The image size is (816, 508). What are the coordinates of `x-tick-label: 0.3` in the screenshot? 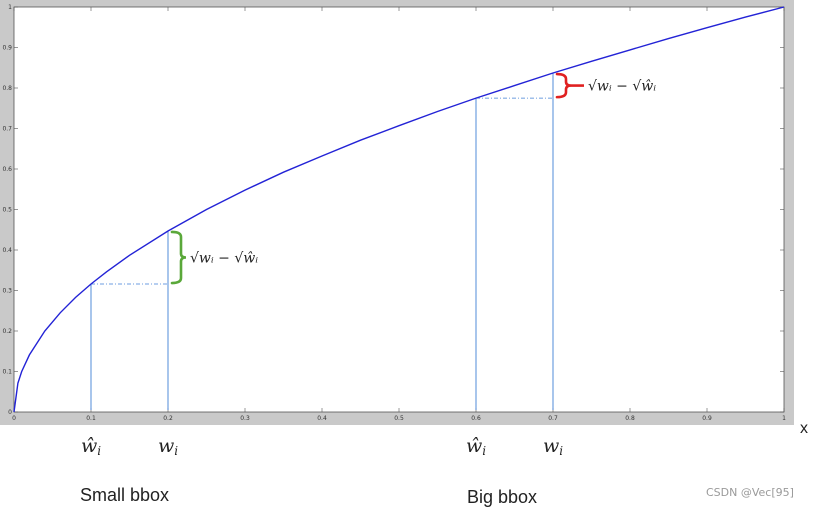 It's located at (245, 418).